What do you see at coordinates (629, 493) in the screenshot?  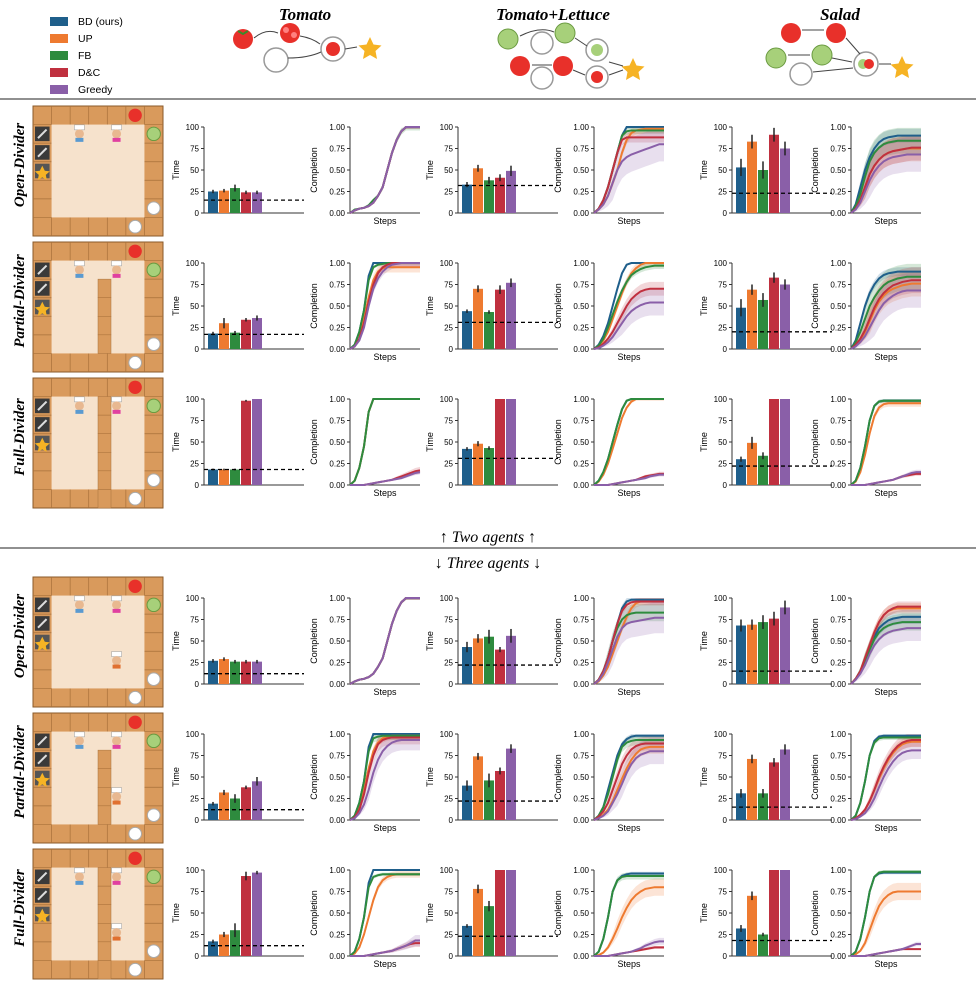 I see `x-axis-label: Steps` at bounding box center [629, 493].